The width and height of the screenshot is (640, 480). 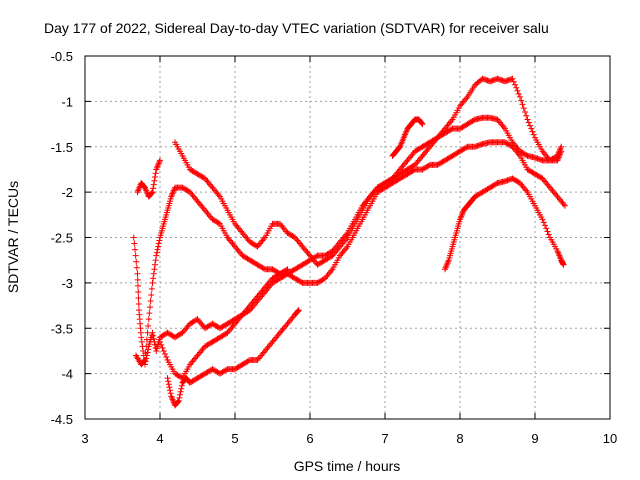 I want to click on x-axis-label: GPS time / hours, so click(x=347, y=466).